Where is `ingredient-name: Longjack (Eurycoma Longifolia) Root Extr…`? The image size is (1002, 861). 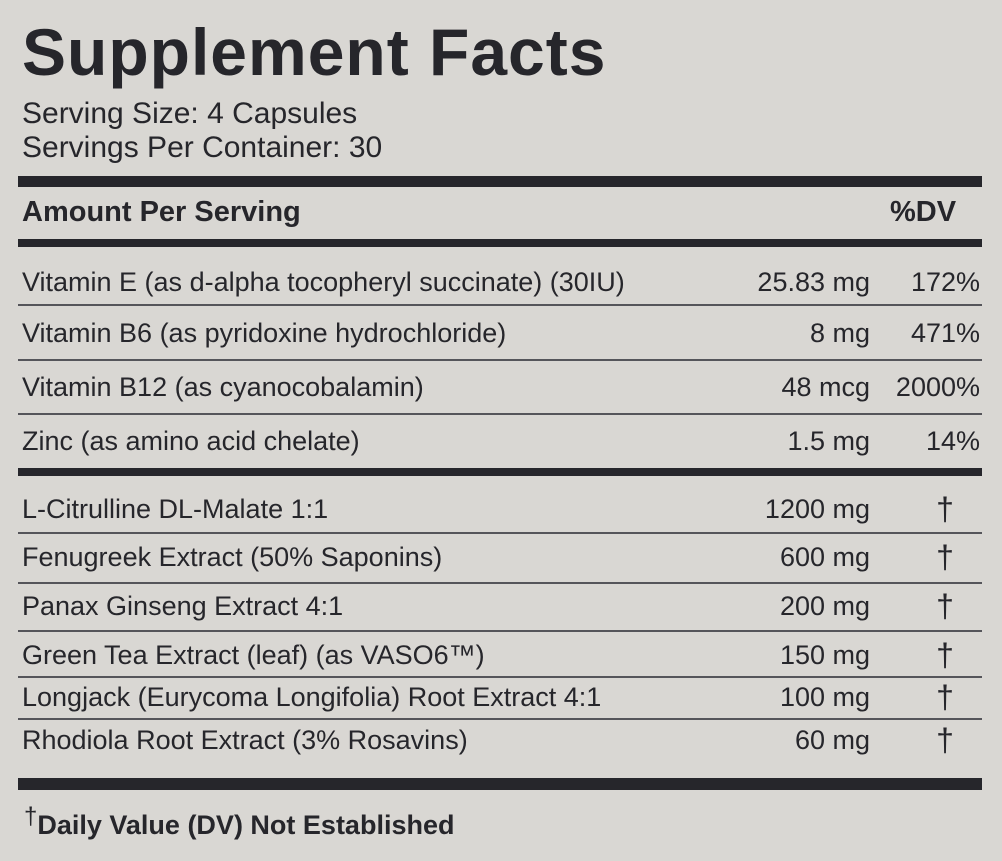 ingredient-name: Longjack (Eurycoma Longifolia) Root Extr… is located at coordinates (312, 697).